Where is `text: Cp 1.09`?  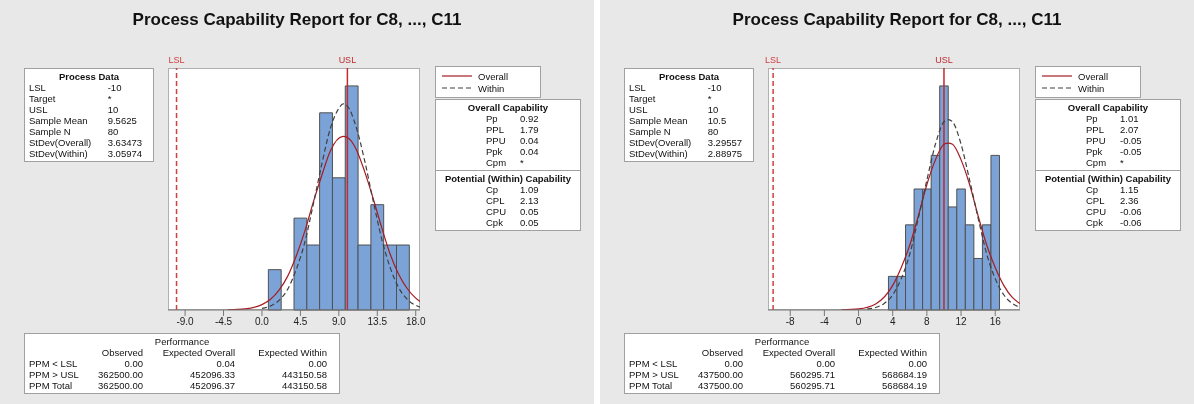
text: Cp 1.09 is located at coordinates (512, 189).